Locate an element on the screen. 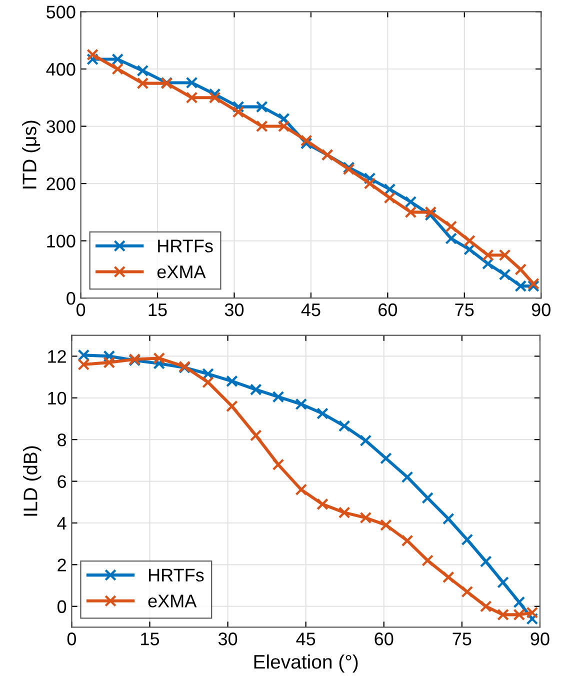 The image size is (569, 690). y-tick-label: 300 is located at coordinates (61, 126).